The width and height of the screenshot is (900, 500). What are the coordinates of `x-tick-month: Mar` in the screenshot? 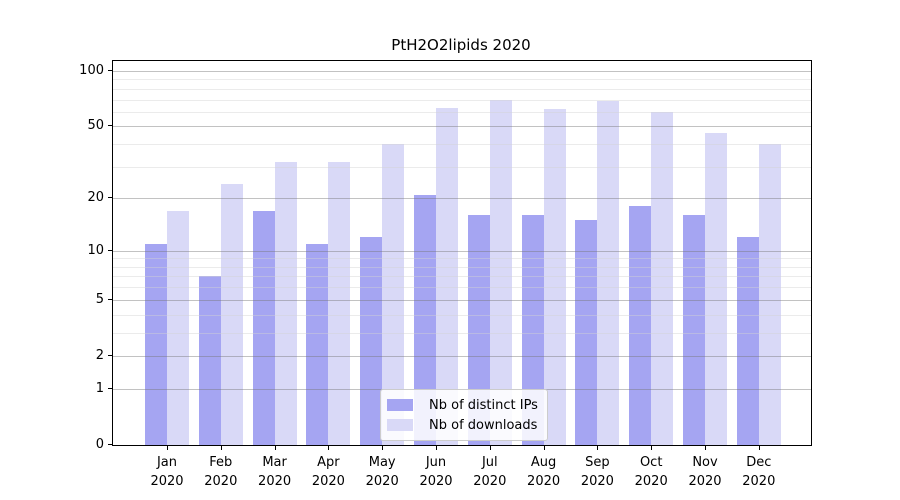 It's located at (274, 462).